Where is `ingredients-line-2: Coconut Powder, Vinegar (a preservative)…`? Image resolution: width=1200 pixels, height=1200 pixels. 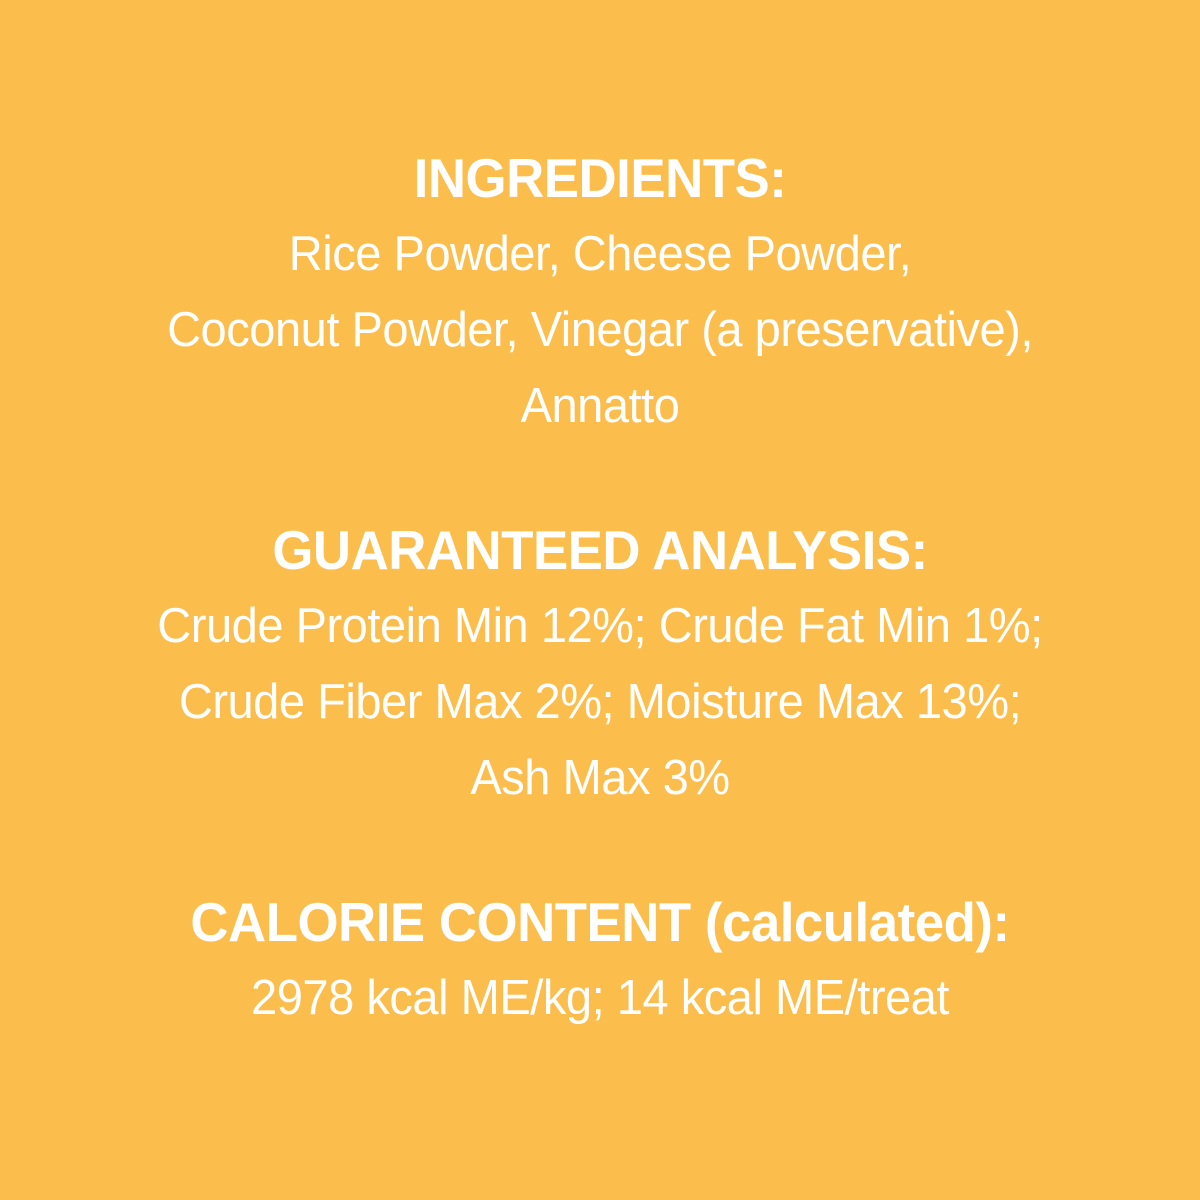
ingredients-line-2: Coconut Powder, Vinegar (a preservative)… is located at coordinates (600, 330).